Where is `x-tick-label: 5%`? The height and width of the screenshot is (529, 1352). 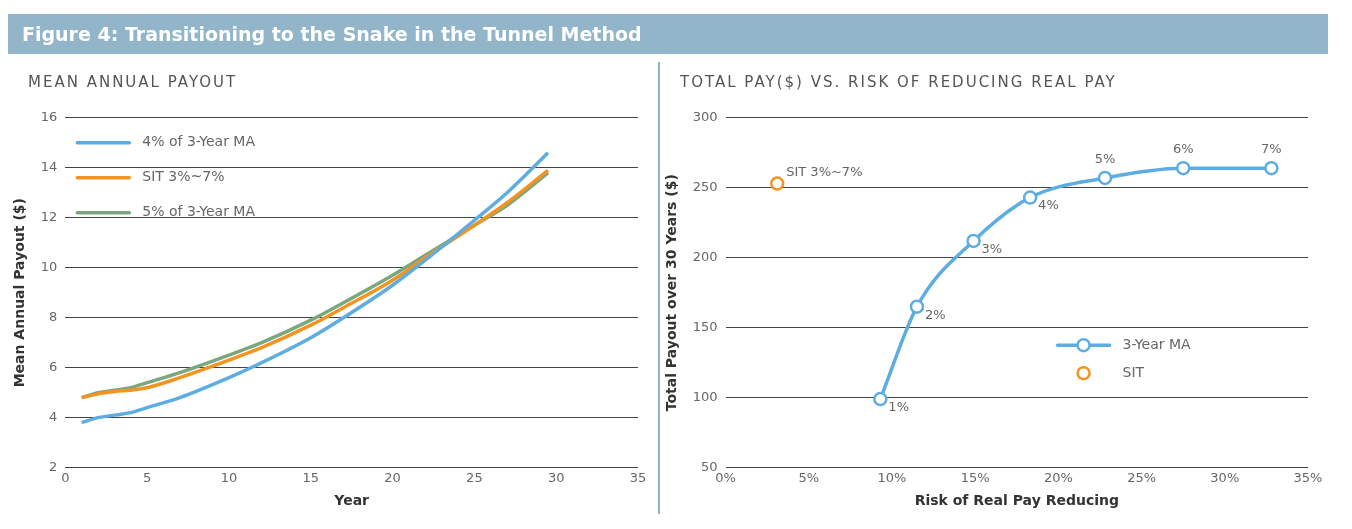 x-tick-label: 5% is located at coordinates (809, 477).